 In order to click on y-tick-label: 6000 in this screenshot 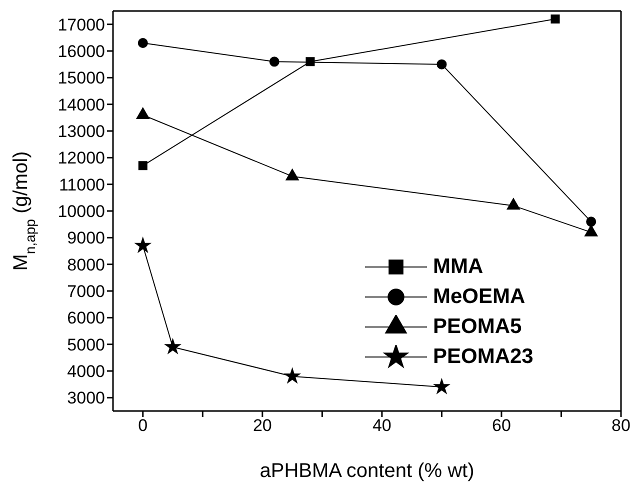, I will do `click(86, 318)`.